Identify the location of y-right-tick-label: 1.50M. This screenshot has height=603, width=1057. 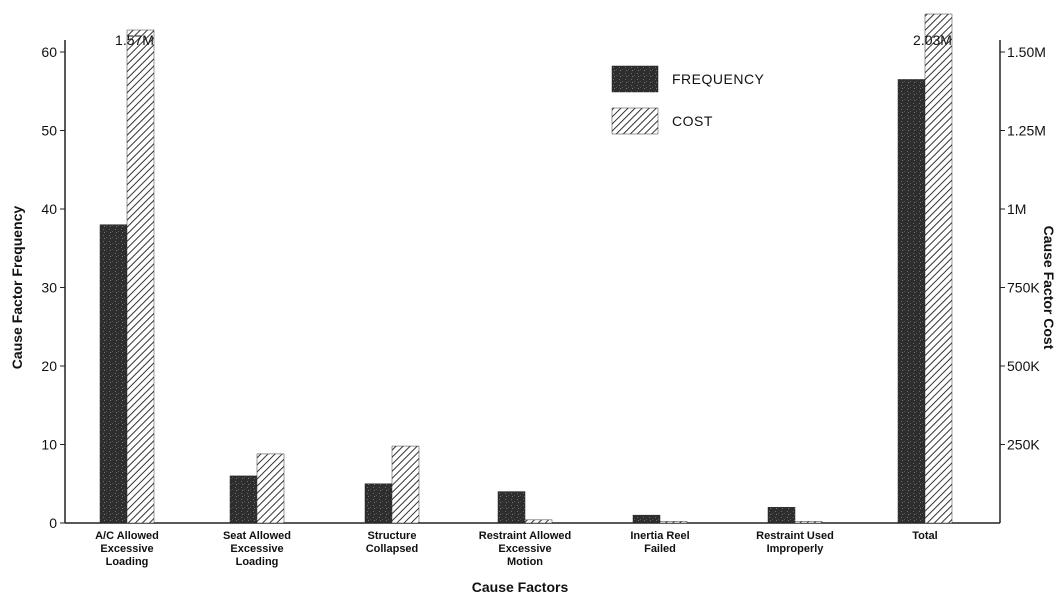
(1026, 52).